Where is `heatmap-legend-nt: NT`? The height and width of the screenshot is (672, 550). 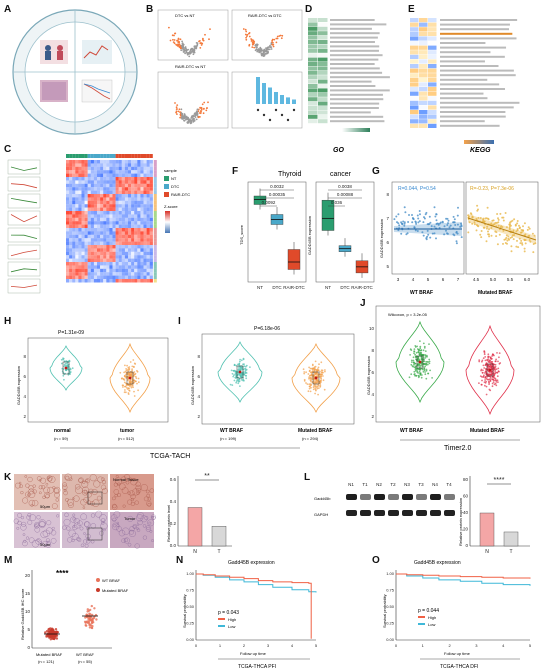 heatmap-legend-nt: NT is located at coordinates (174, 178).